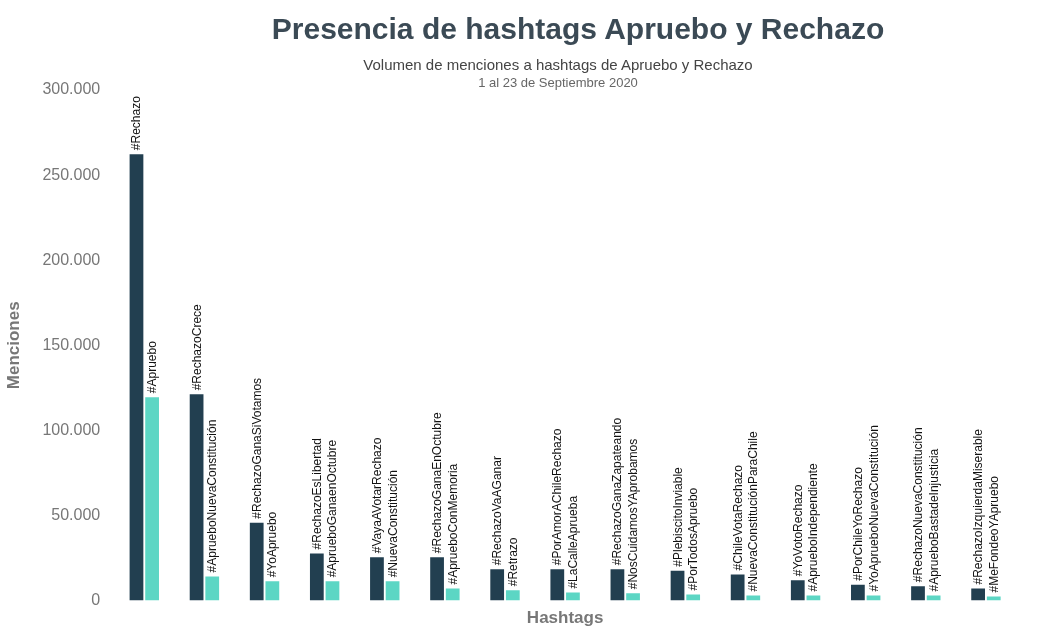 This screenshot has width=1056, height=637. Describe the element at coordinates (332, 508) in the screenshot. I see `data-label: #AprueboGanaenOctubre` at that location.